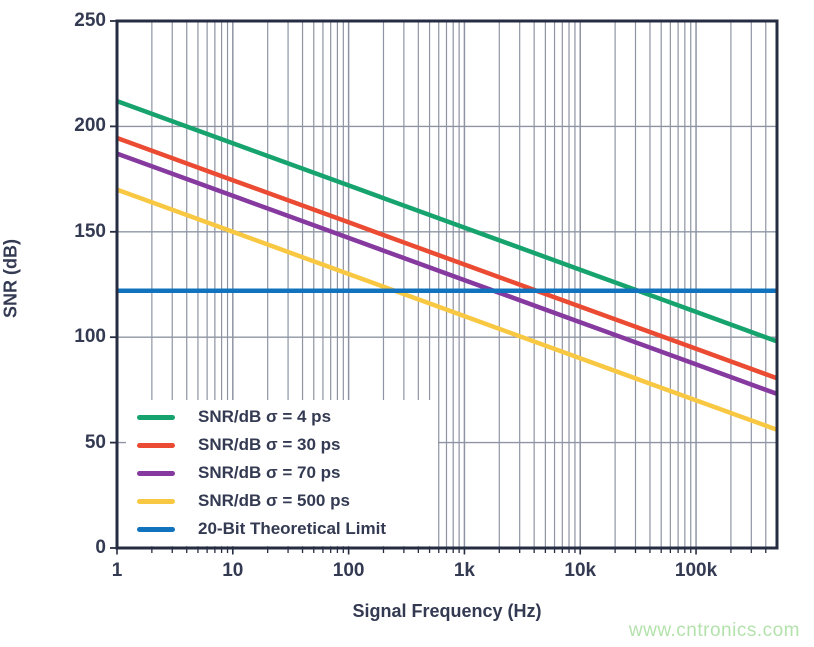 This screenshot has height=647, width=814. I want to click on x-tick-label-10k: 10k, so click(580, 570).